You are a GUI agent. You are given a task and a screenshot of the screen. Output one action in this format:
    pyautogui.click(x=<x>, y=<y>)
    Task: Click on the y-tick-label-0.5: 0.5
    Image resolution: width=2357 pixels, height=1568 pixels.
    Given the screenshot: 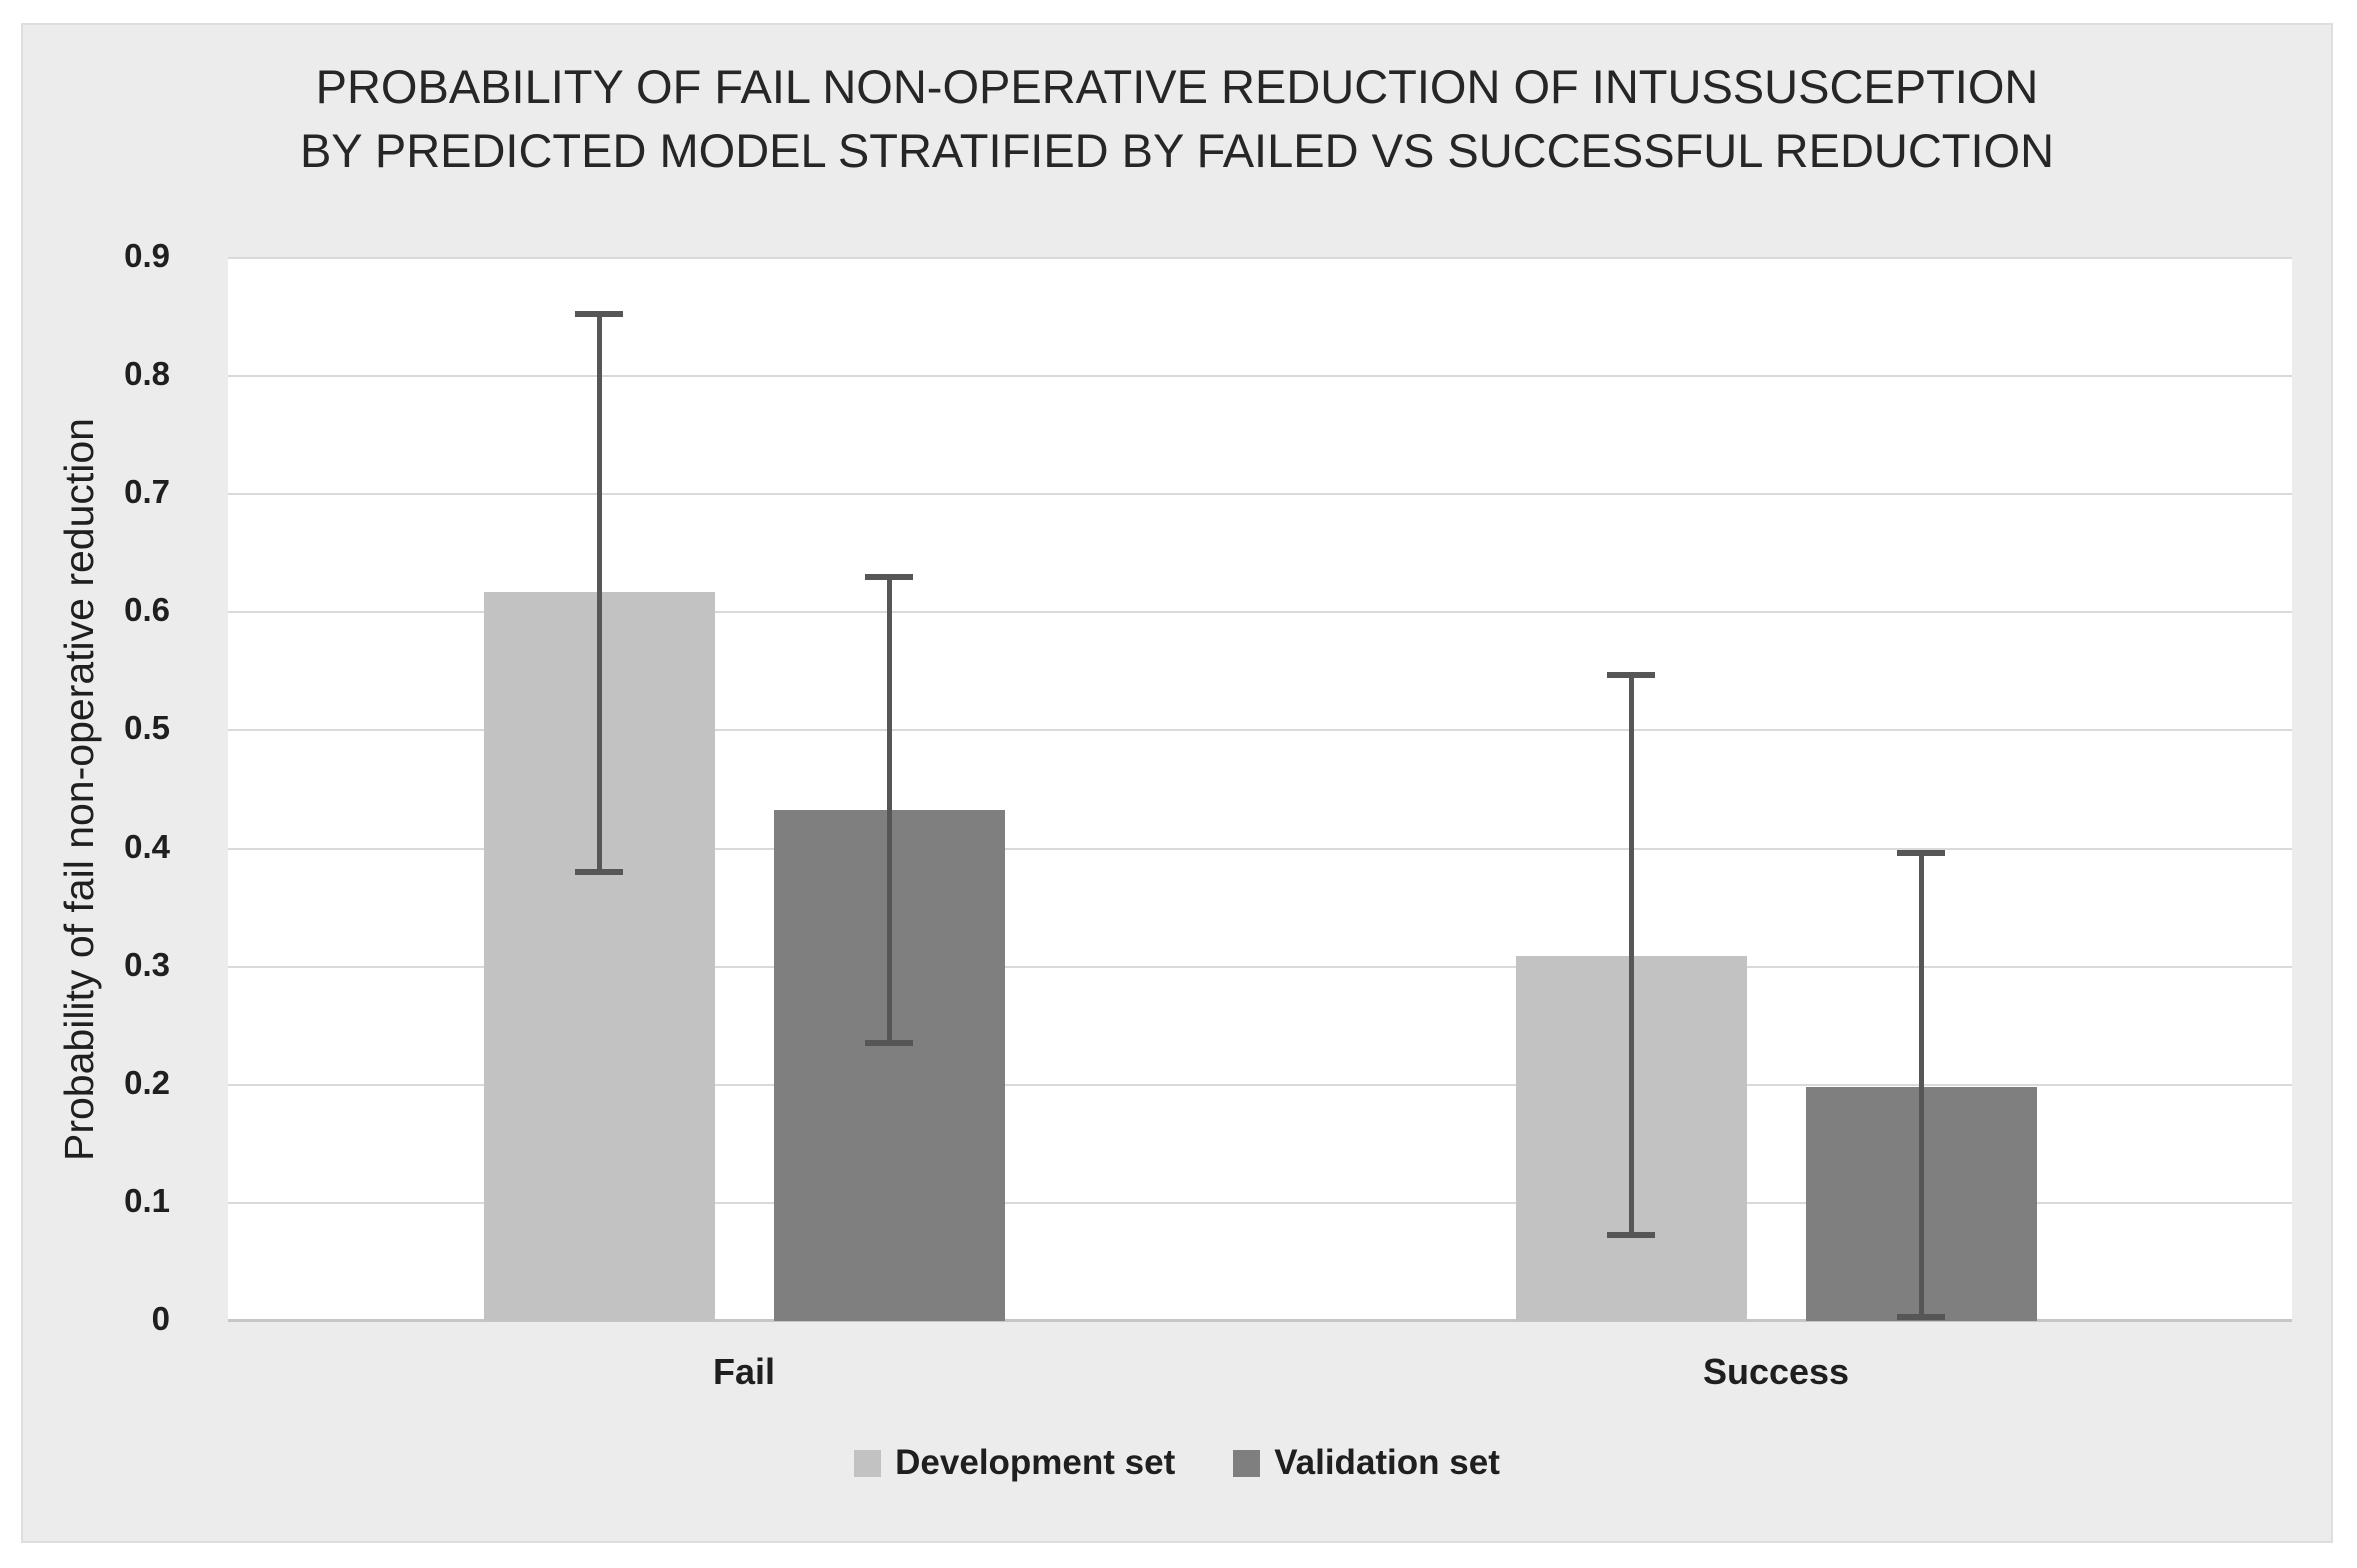 What is the action you would take?
    pyautogui.click(x=147, y=728)
    